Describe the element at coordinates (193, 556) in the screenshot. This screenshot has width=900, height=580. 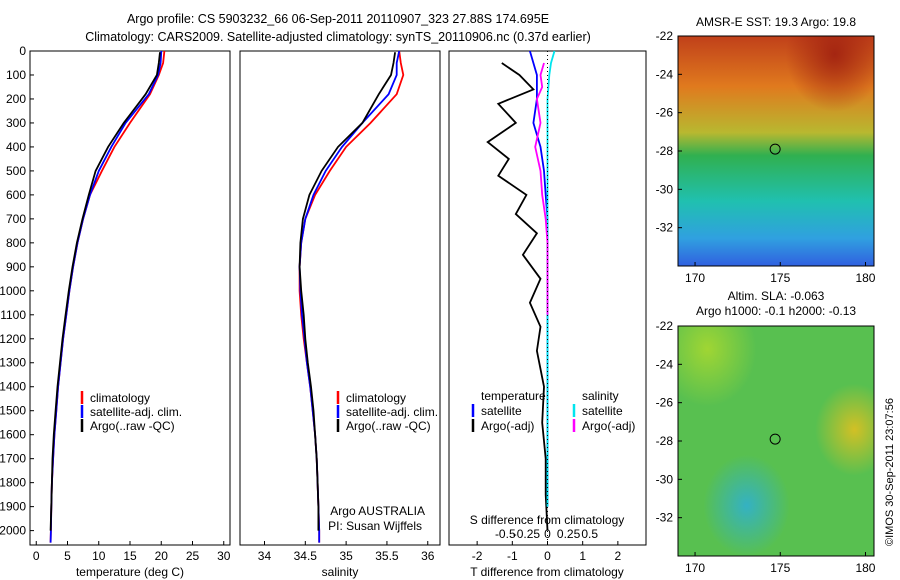
I see `x-tick-label: 25` at that location.